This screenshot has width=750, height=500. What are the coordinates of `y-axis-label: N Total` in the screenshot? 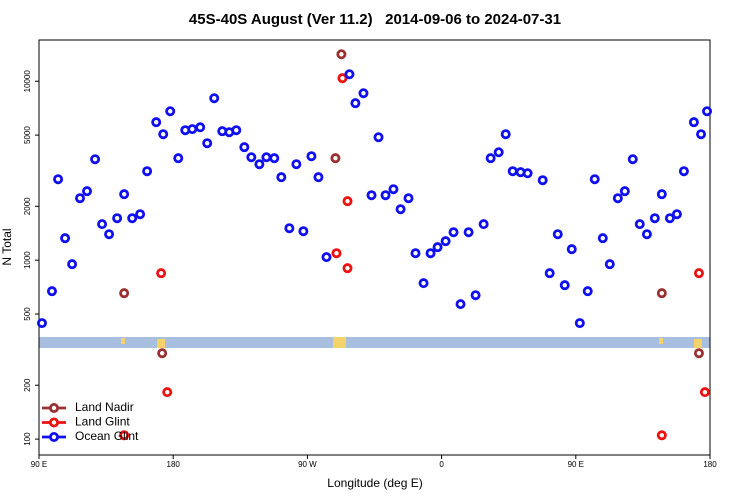 It's located at (7, 246).